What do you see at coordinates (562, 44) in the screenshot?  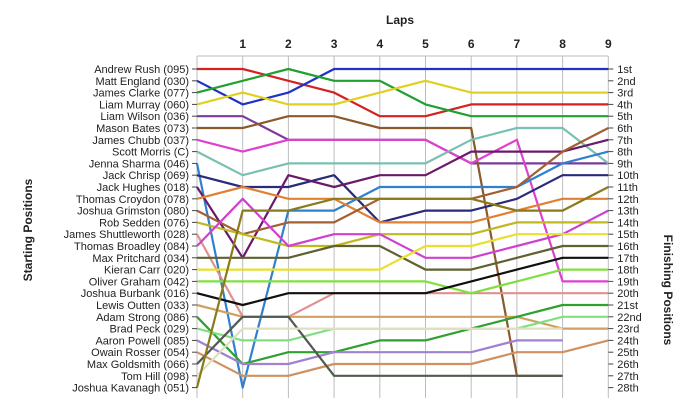 I see `x-tick-label: 8` at bounding box center [562, 44].